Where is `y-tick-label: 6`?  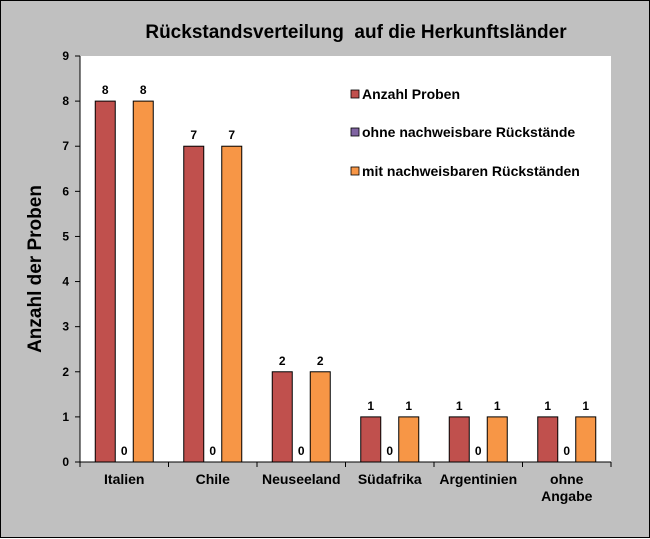 y-tick-label: 6 is located at coordinates (65, 191).